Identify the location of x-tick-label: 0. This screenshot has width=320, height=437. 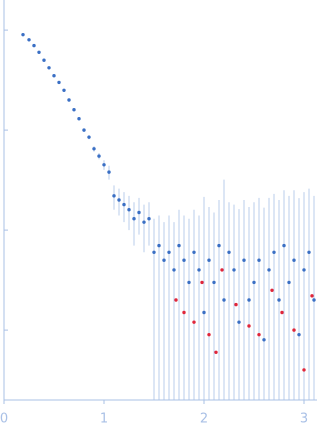
(4, 419).